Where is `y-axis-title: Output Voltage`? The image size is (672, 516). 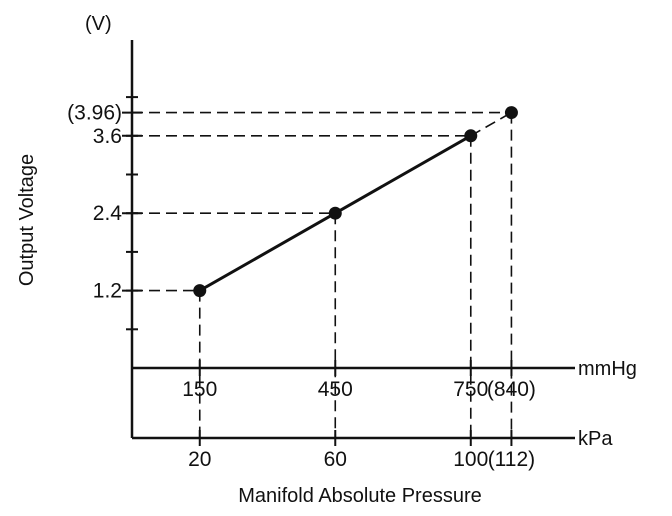 y-axis-title: Output Voltage is located at coordinates (27, 220).